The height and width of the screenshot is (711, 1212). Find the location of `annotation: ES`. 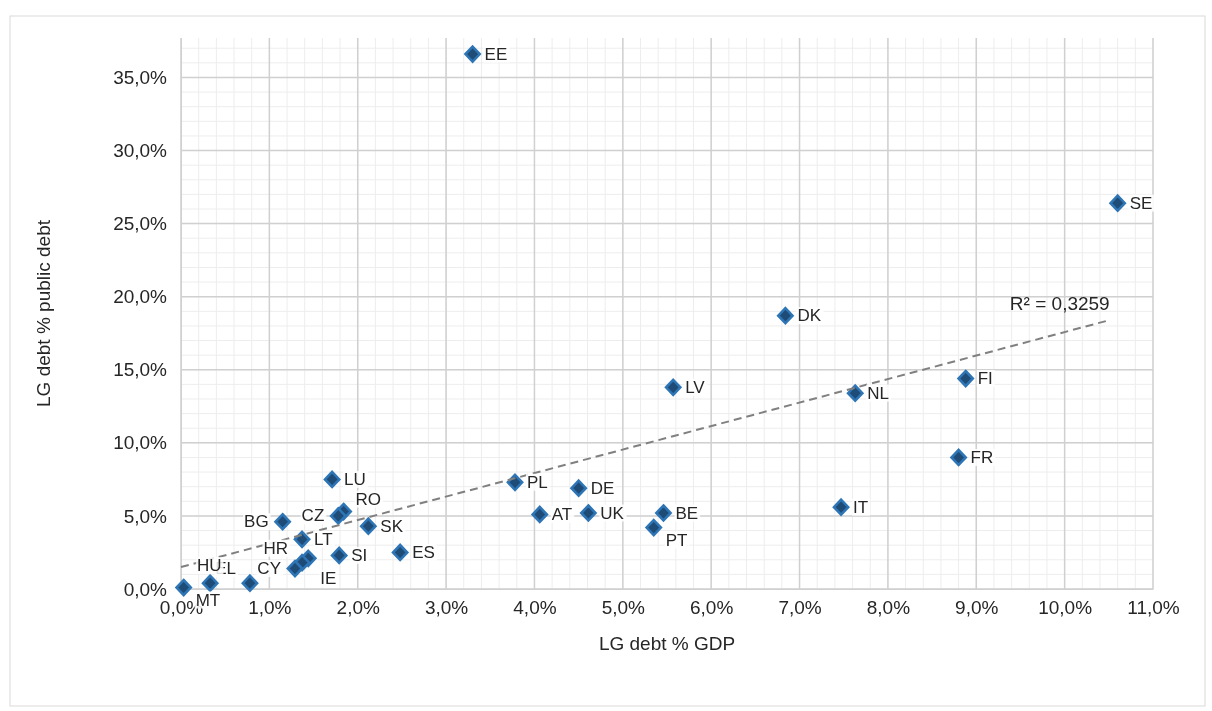

annotation: ES is located at coordinates (423, 552).